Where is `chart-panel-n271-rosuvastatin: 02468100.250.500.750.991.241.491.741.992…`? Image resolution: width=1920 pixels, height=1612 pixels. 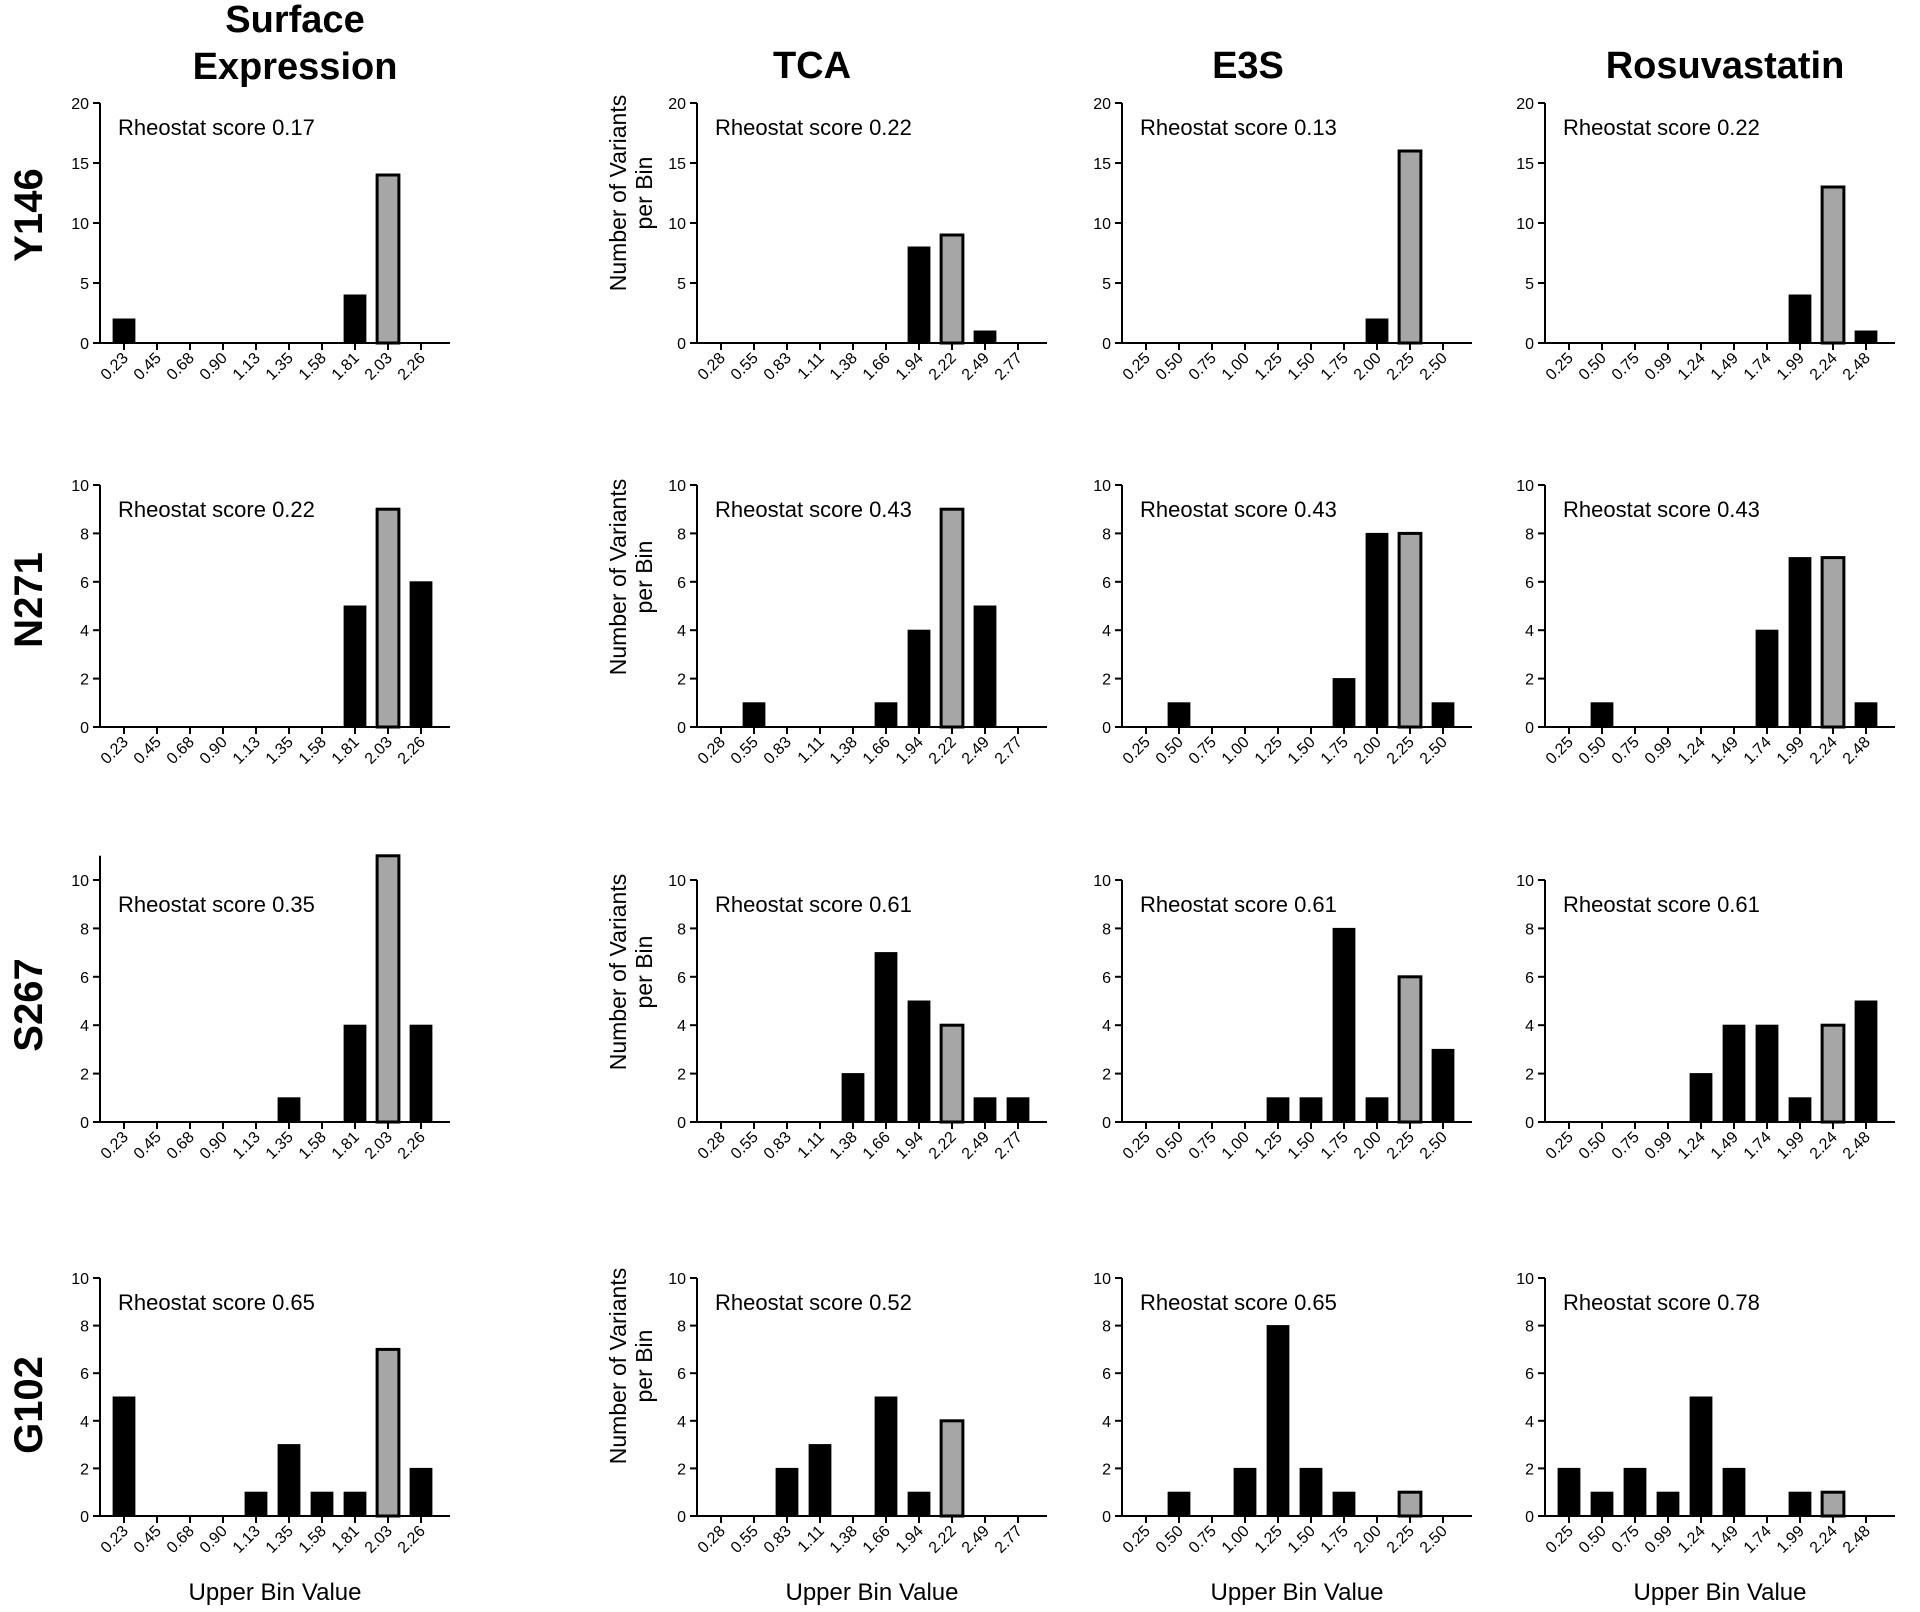 chart-panel-n271-rosuvastatin: 02468100.250.500.750.991.241.491.741.992… is located at coordinates (1705, 623).